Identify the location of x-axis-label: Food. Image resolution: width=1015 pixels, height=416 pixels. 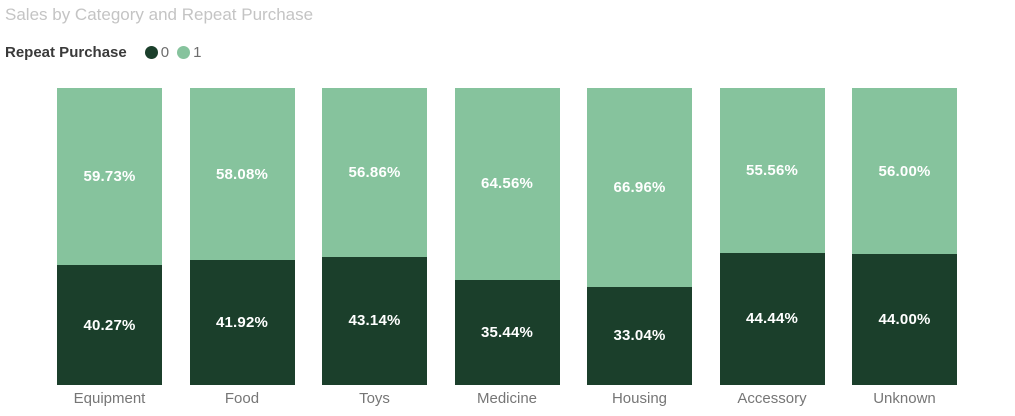
(242, 398).